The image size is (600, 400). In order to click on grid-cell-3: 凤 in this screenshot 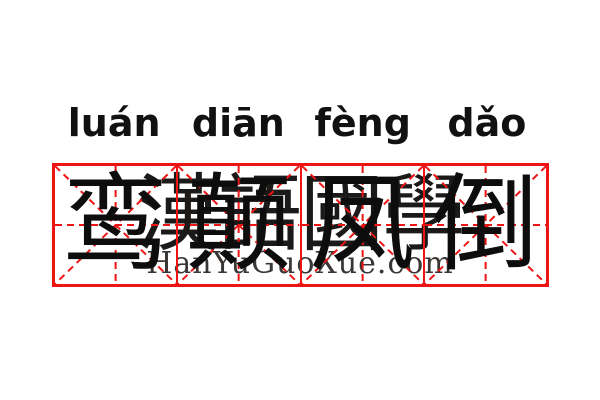, I will do `click(361, 225)`.